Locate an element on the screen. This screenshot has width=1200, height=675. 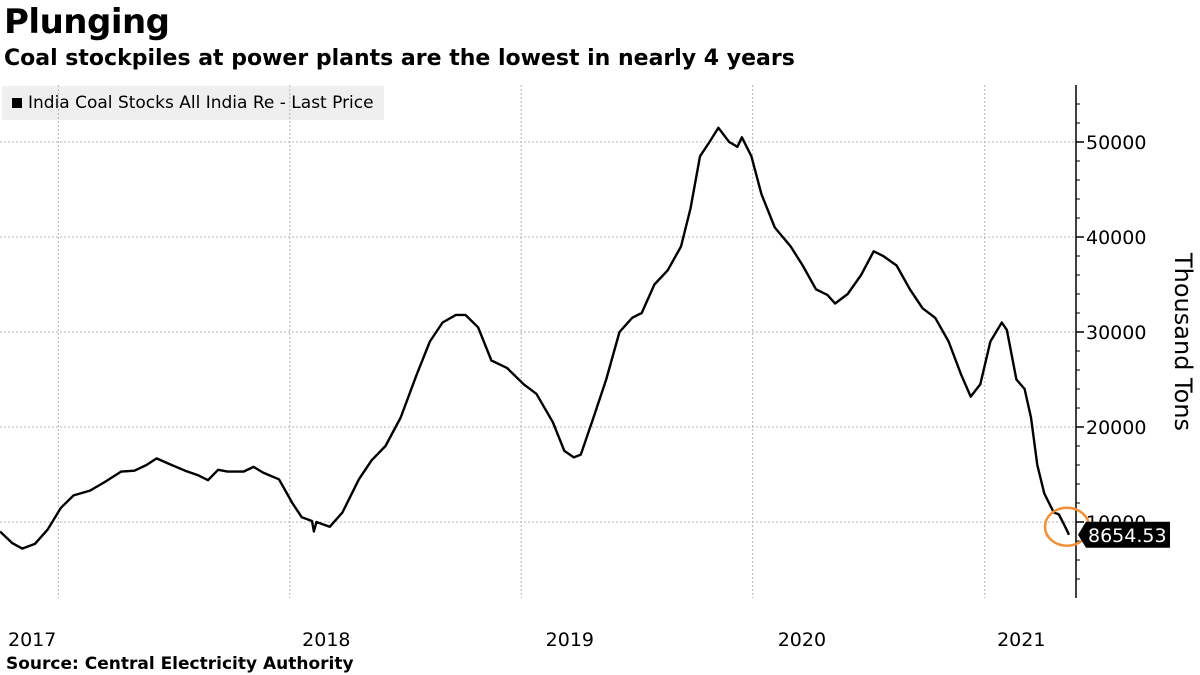
last-value-badge: 8654.53 is located at coordinates (1124, 534).